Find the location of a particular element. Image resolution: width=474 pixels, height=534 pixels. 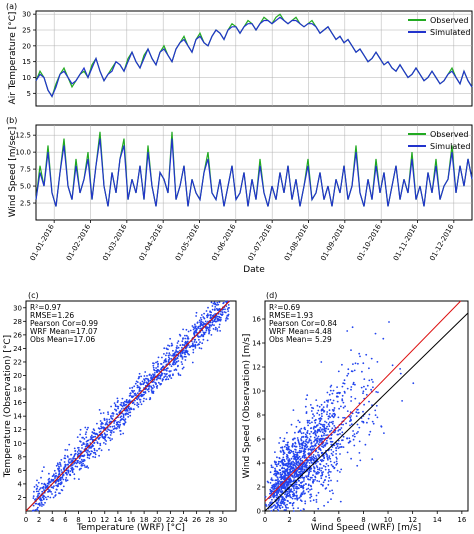

x-tick-label: 22 is located at coordinates (170, 520).